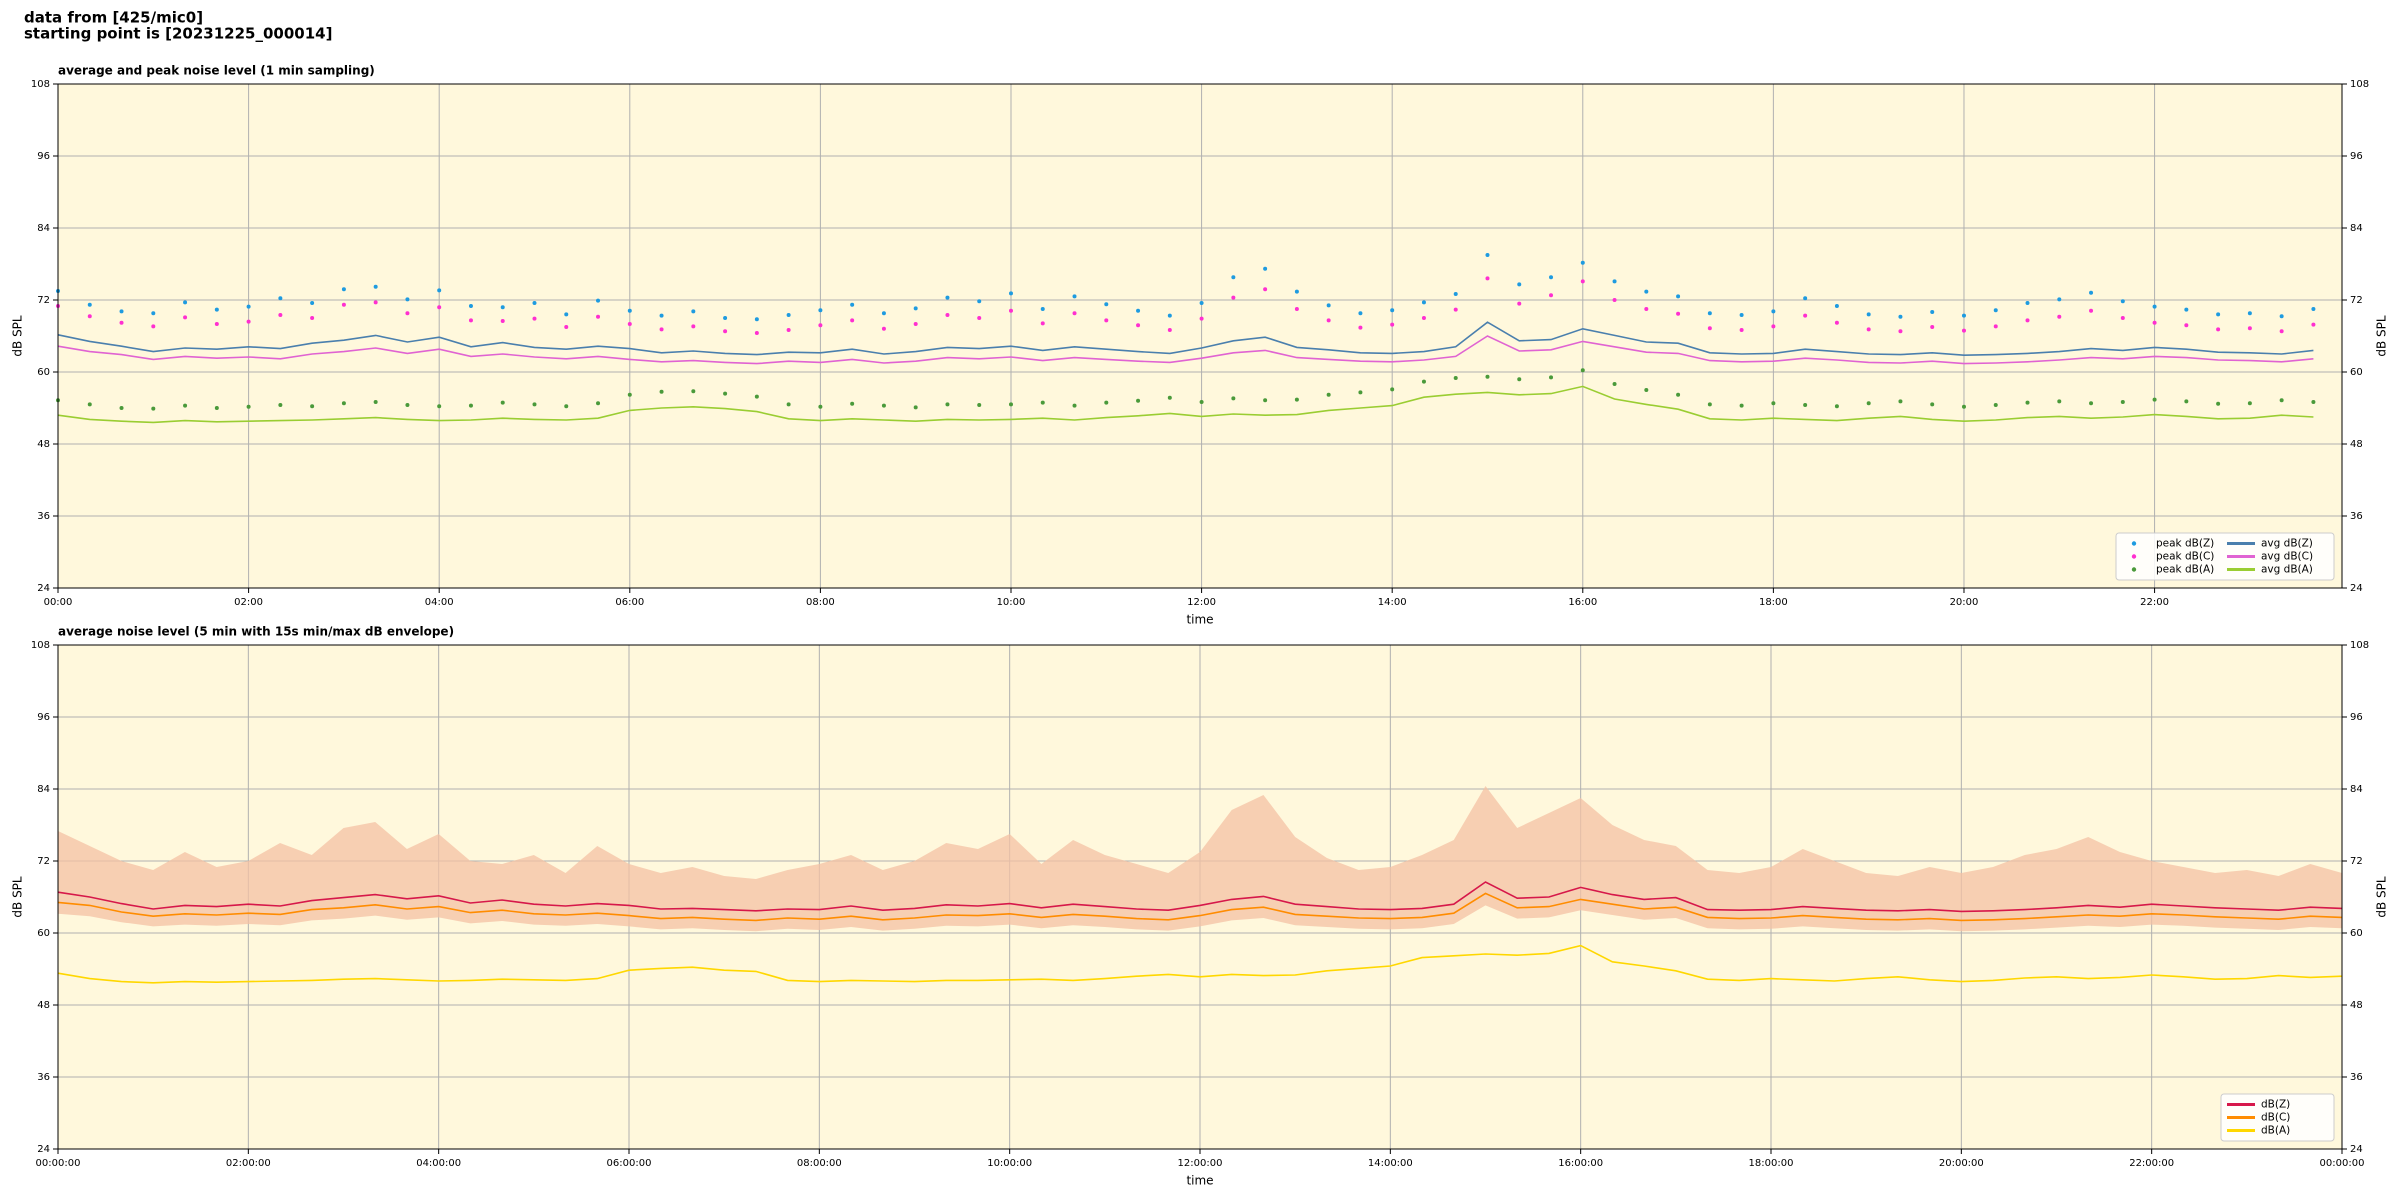 Image resolution: width=2400 pixels, height=1200 pixels. I want to click on envelope-band, so click(1200, 859).